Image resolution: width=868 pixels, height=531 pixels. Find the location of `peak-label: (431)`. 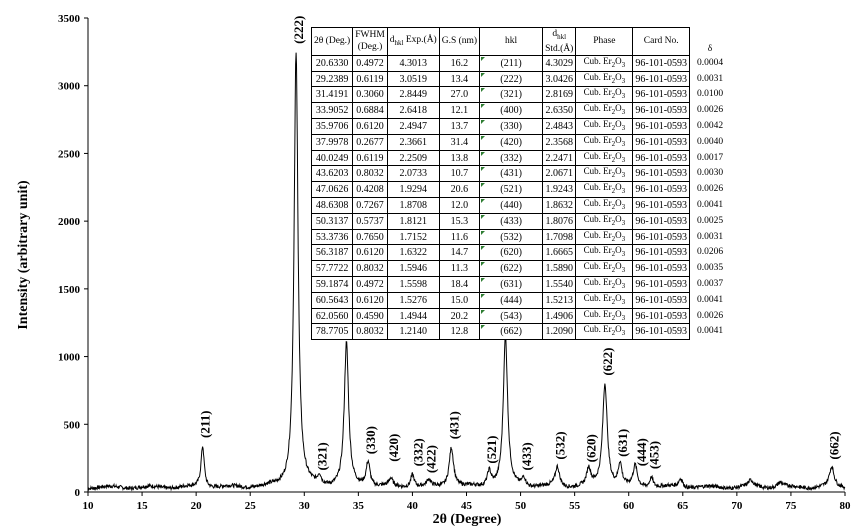

peak-label: (431) is located at coordinates (453, 425).